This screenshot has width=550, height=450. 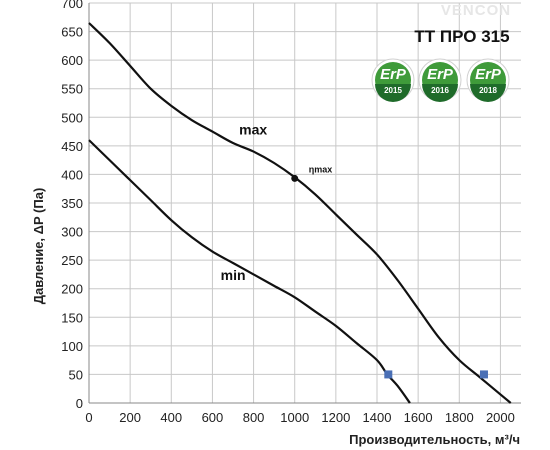 I want to click on erp-badge-year: 2015, so click(x=393, y=90).